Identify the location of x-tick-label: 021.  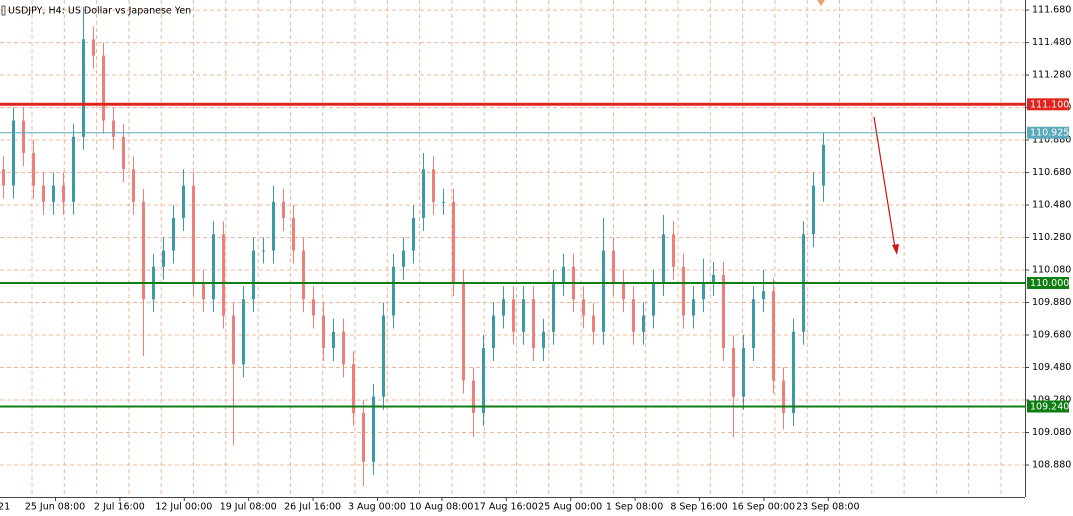
(5, 507).